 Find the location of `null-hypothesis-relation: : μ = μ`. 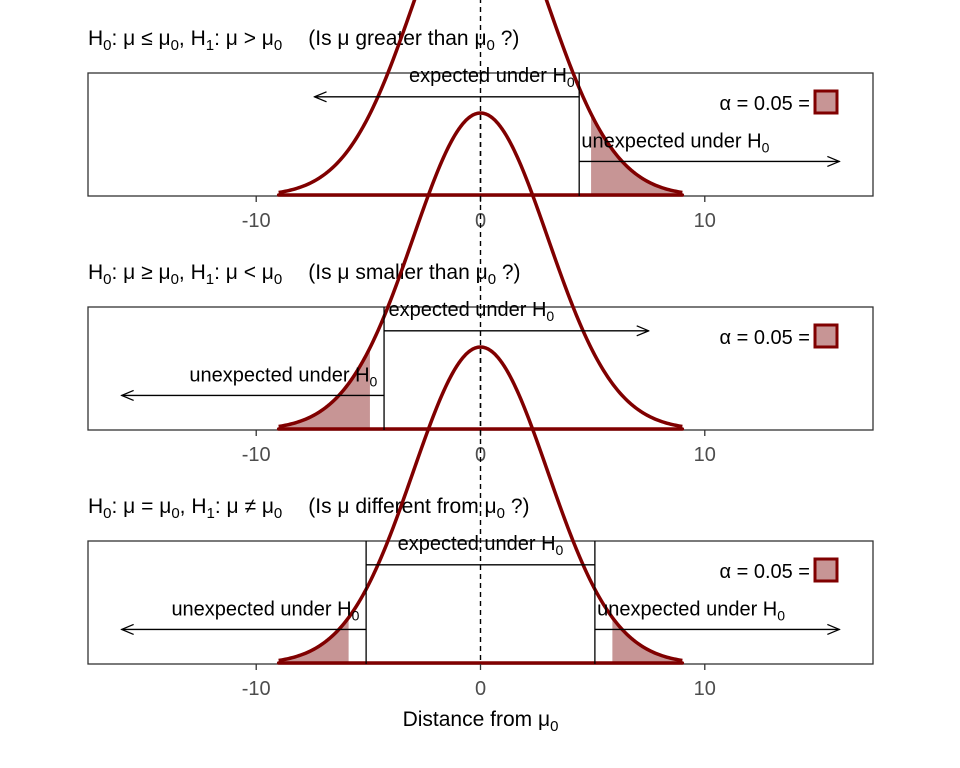

null-hypothesis-relation: : μ = μ is located at coordinates (142, 506).